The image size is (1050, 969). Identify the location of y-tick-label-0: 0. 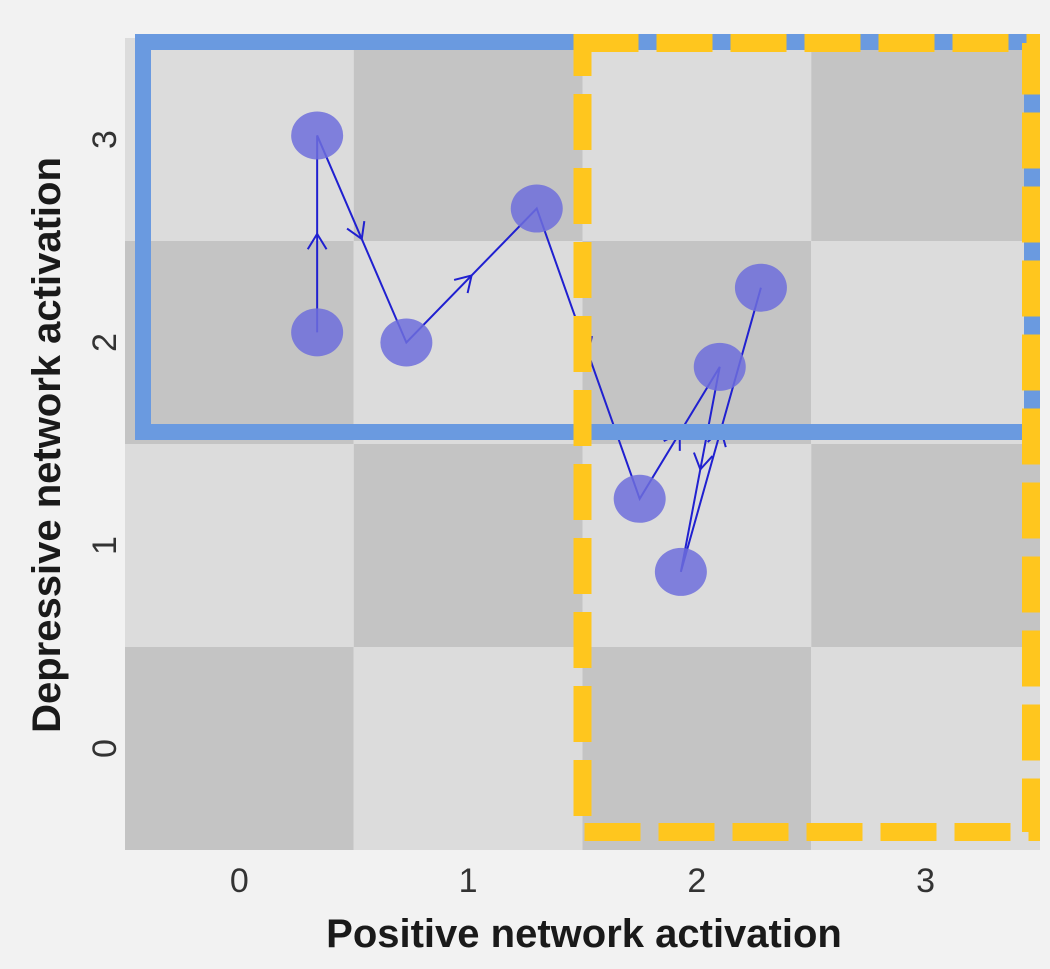
(105, 748).